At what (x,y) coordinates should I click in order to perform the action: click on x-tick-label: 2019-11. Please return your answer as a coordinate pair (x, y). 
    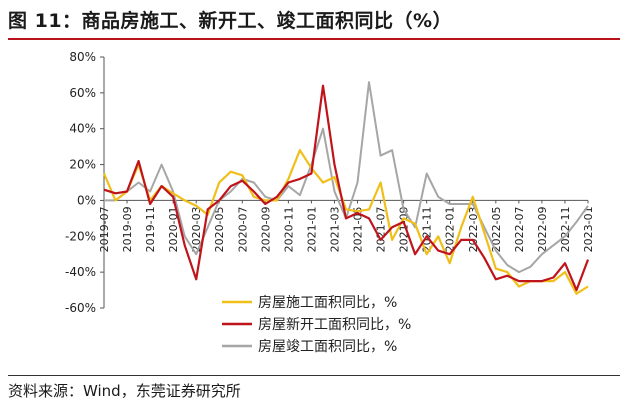
    Looking at the image, I should click on (150, 229).